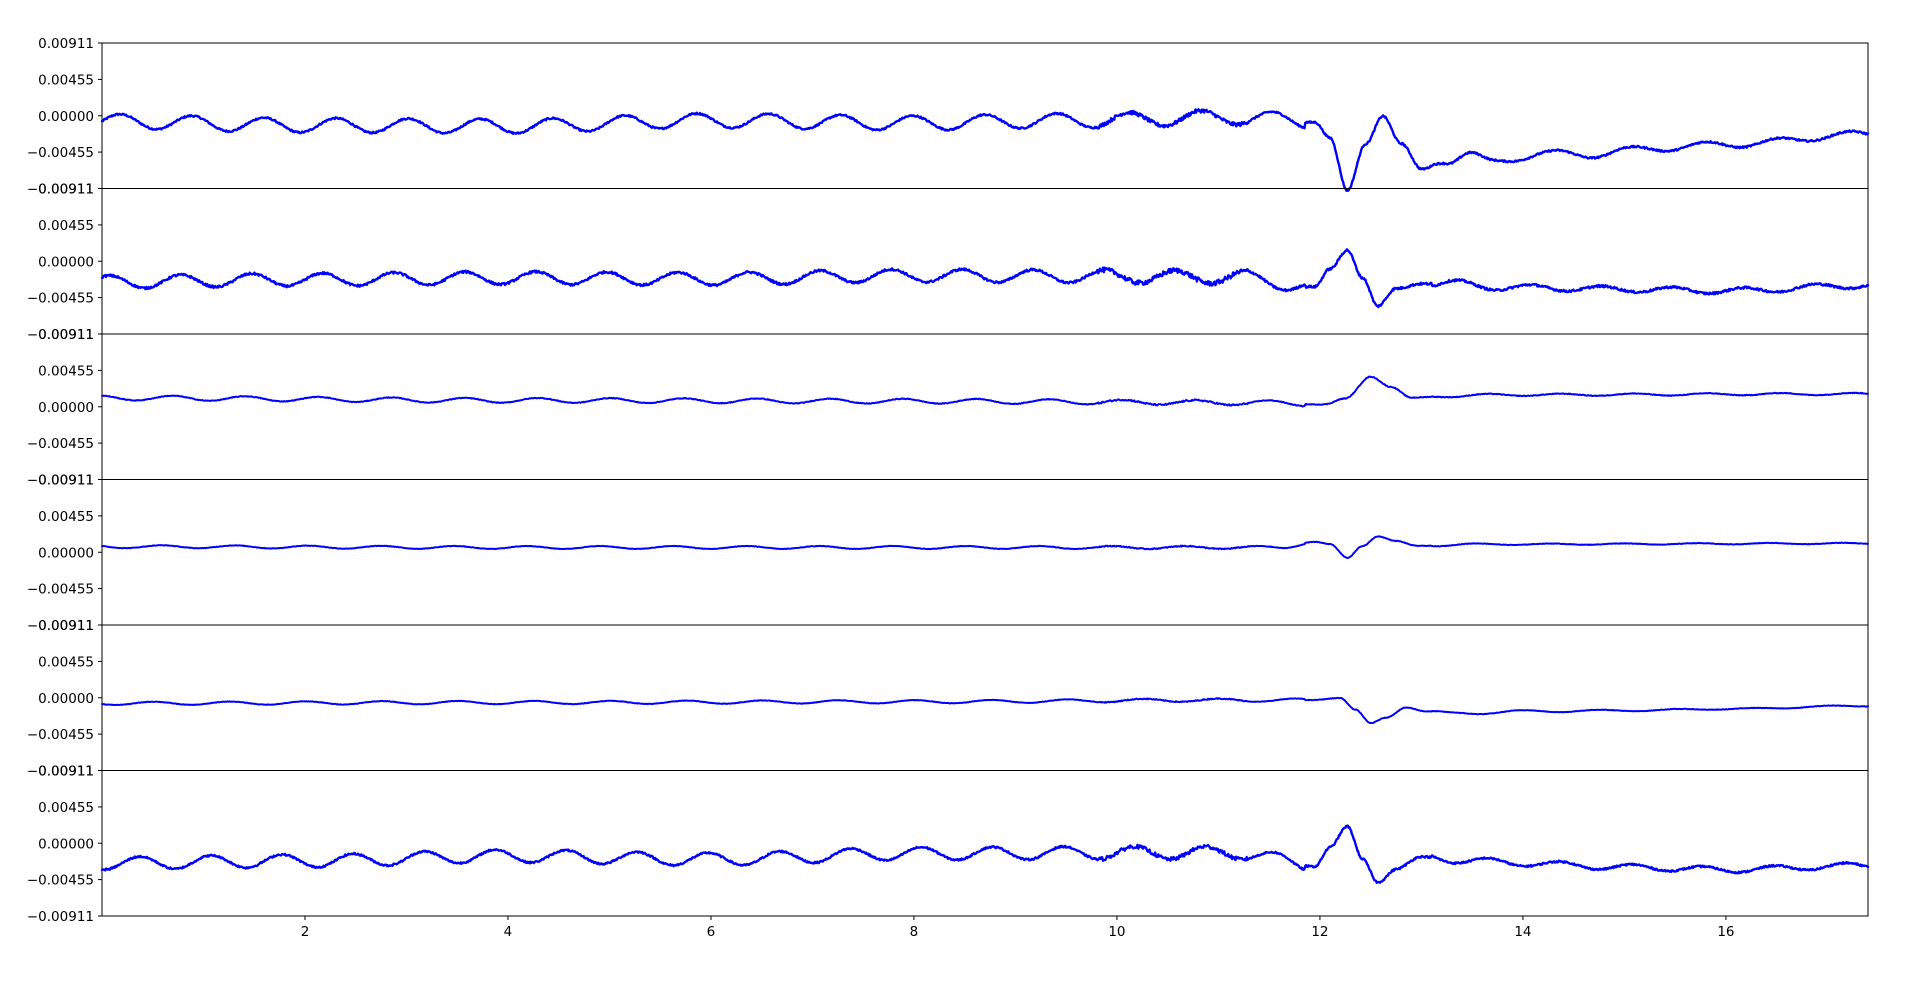  Describe the element at coordinates (1319, 932) in the screenshot. I see `x-tick-label: 12` at that location.